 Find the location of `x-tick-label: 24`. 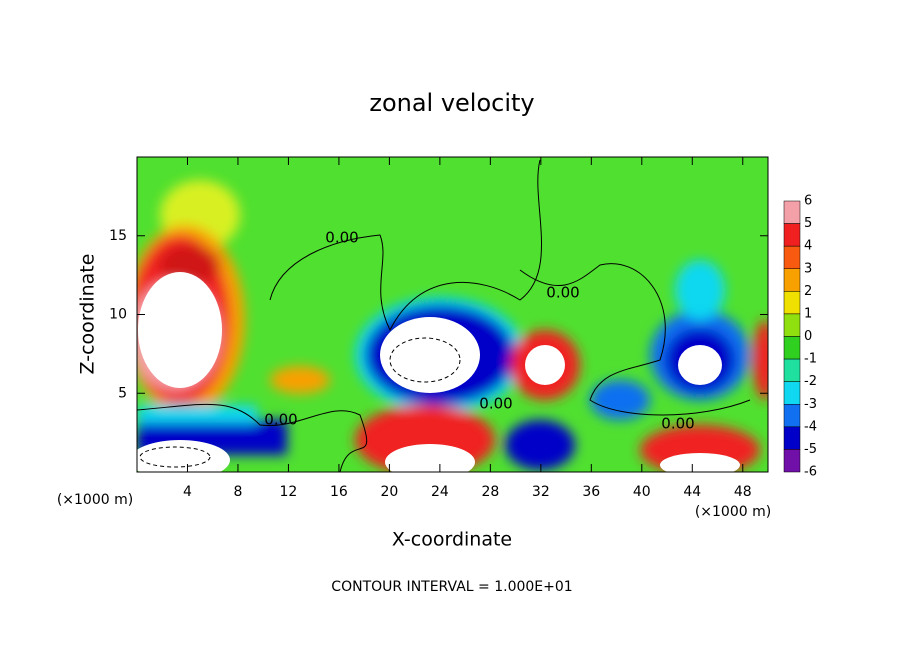

x-tick-label: 24 is located at coordinates (440, 492).